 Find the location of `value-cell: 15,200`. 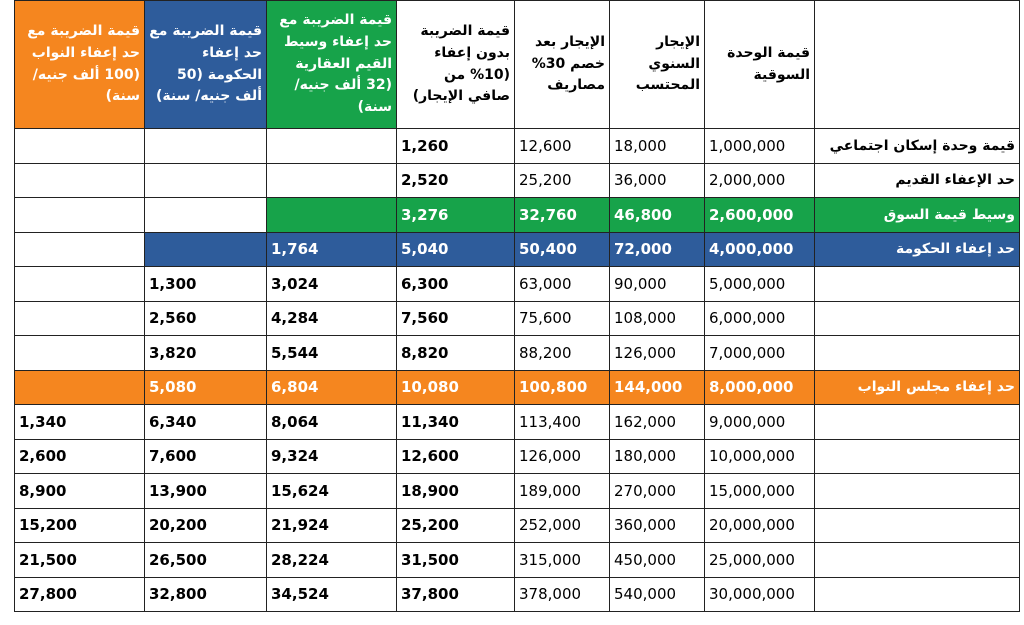

value-cell: 15,200 is located at coordinates (79, 525).